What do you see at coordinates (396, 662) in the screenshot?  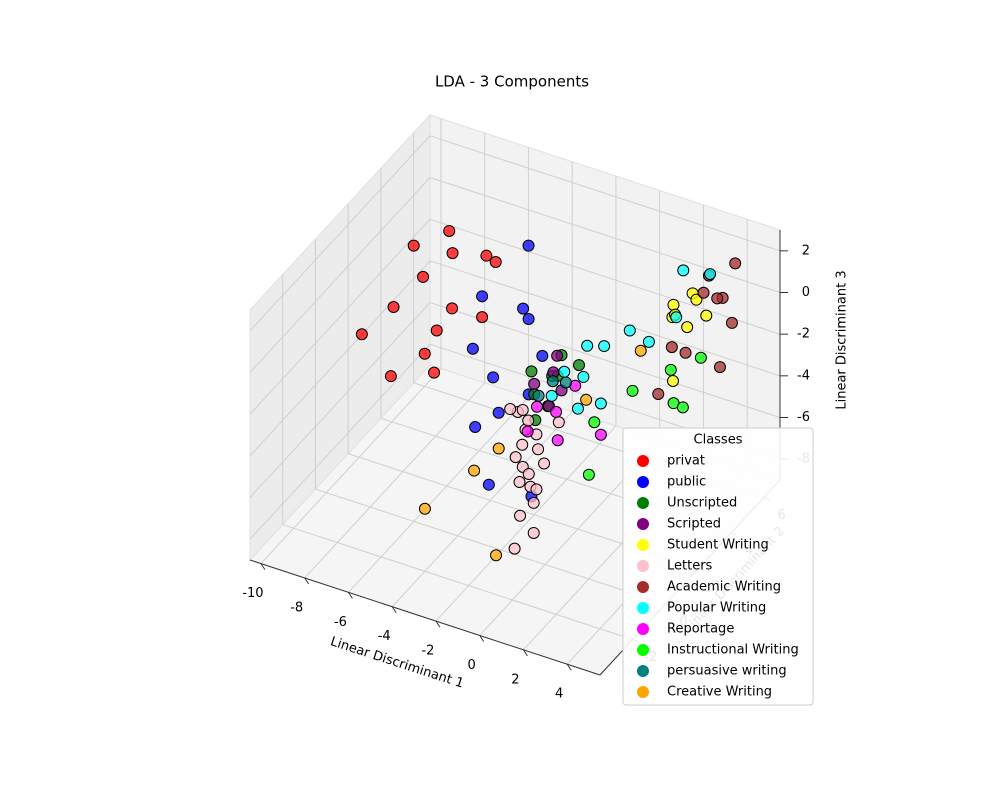 I see `x-axis-label: Linear Discriminant 1` at bounding box center [396, 662].